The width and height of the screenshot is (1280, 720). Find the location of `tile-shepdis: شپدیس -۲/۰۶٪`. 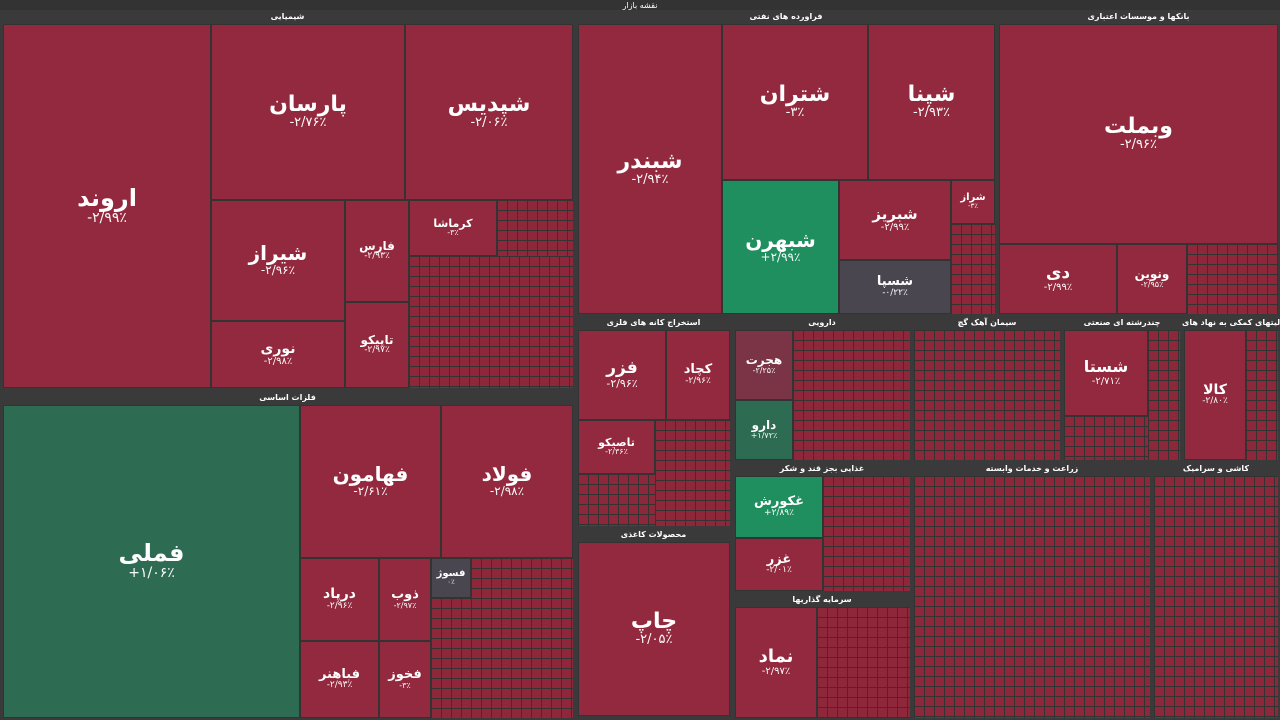

tile-shepdis: شپدیس -۲/۰۶٪ is located at coordinates (489, 112).